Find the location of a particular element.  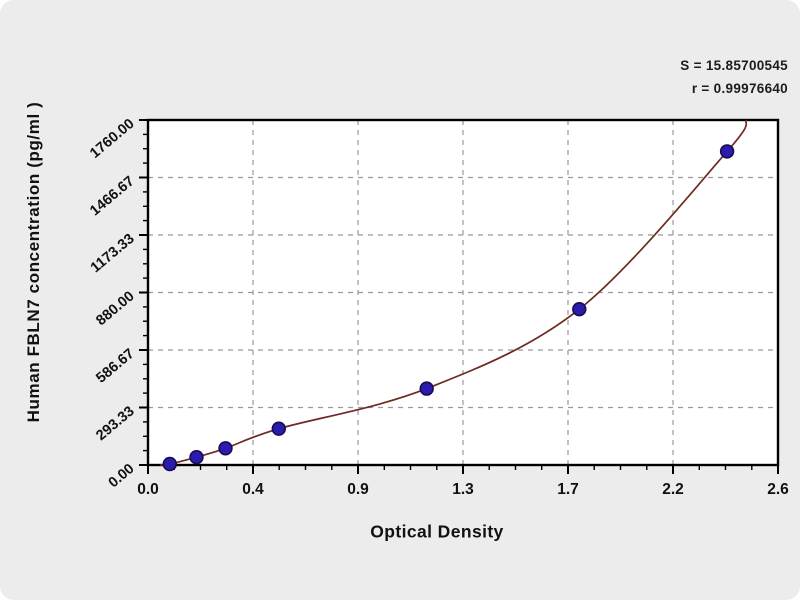

x-tick-label: 0.9 is located at coordinates (358, 489).